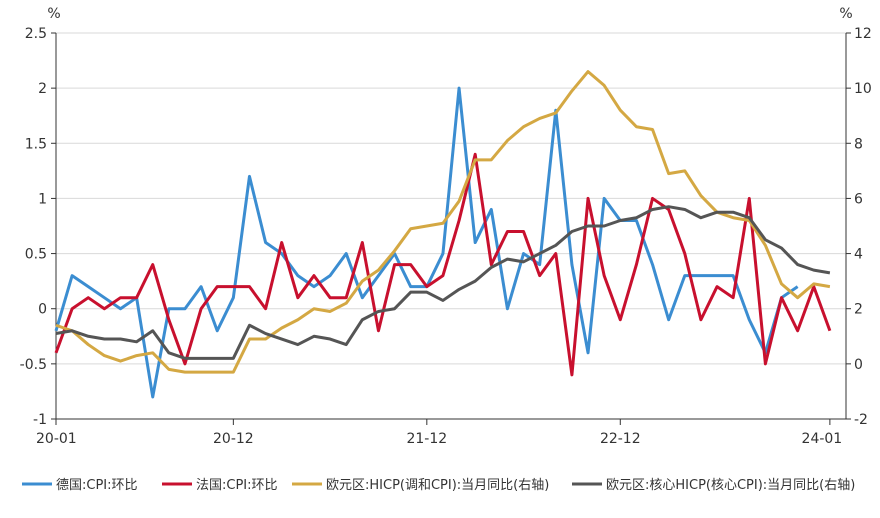 This screenshot has height=518, width=880. Describe the element at coordinates (42, 310) in the screenshot. I see `left-tick-label: 0` at that location.